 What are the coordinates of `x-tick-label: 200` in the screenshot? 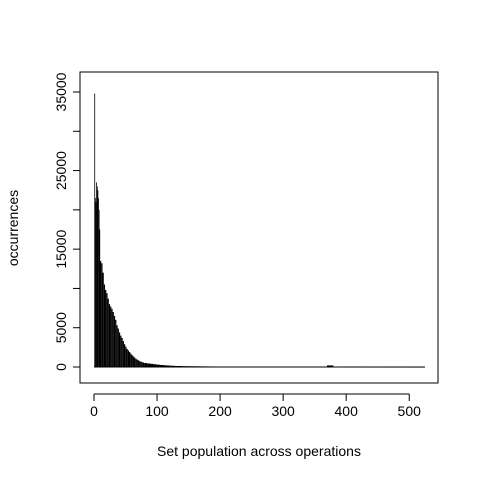 It's located at (220, 411).